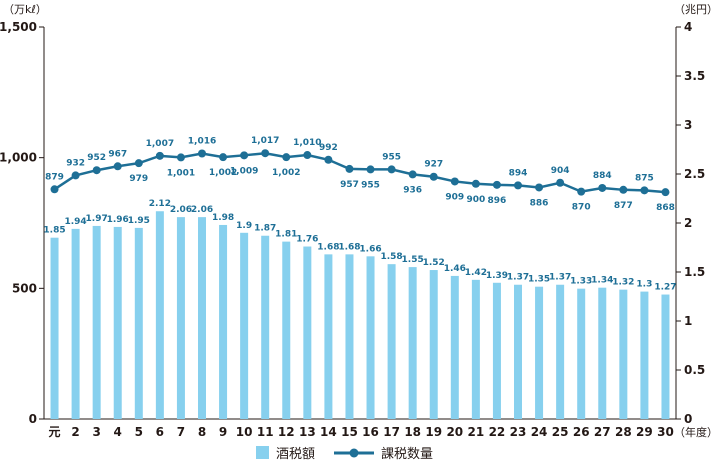 This screenshot has width=720, height=470. I want to click on bar-value-label: 1.34, so click(602, 281).